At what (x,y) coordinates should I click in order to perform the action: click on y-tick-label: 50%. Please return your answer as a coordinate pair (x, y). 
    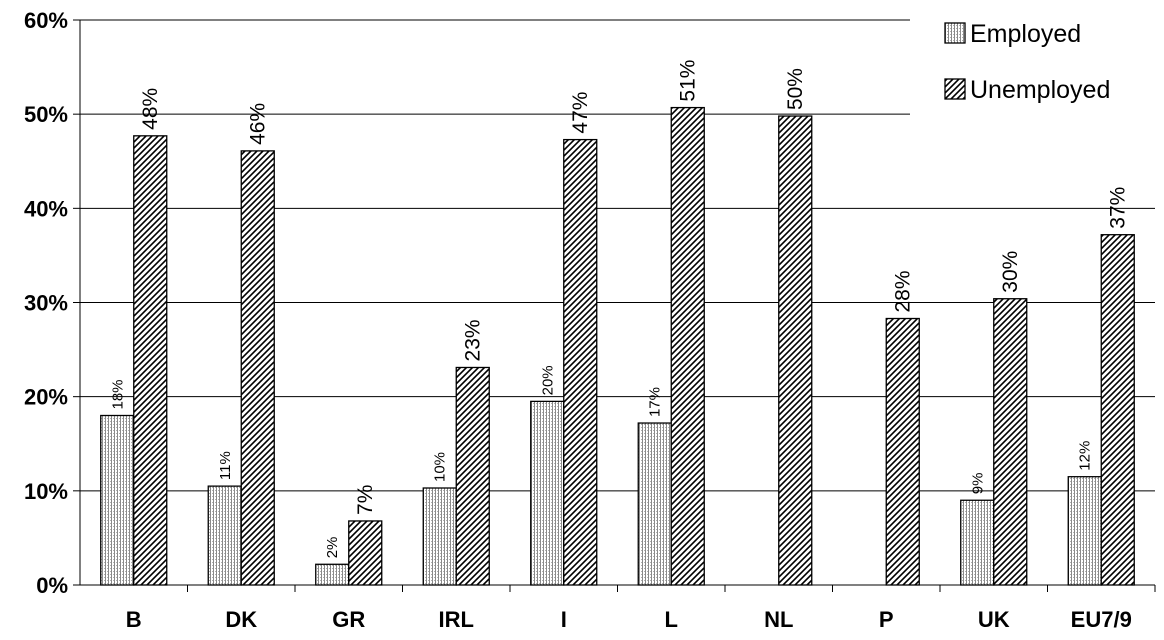
    Looking at the image, I should click on (46, 114).